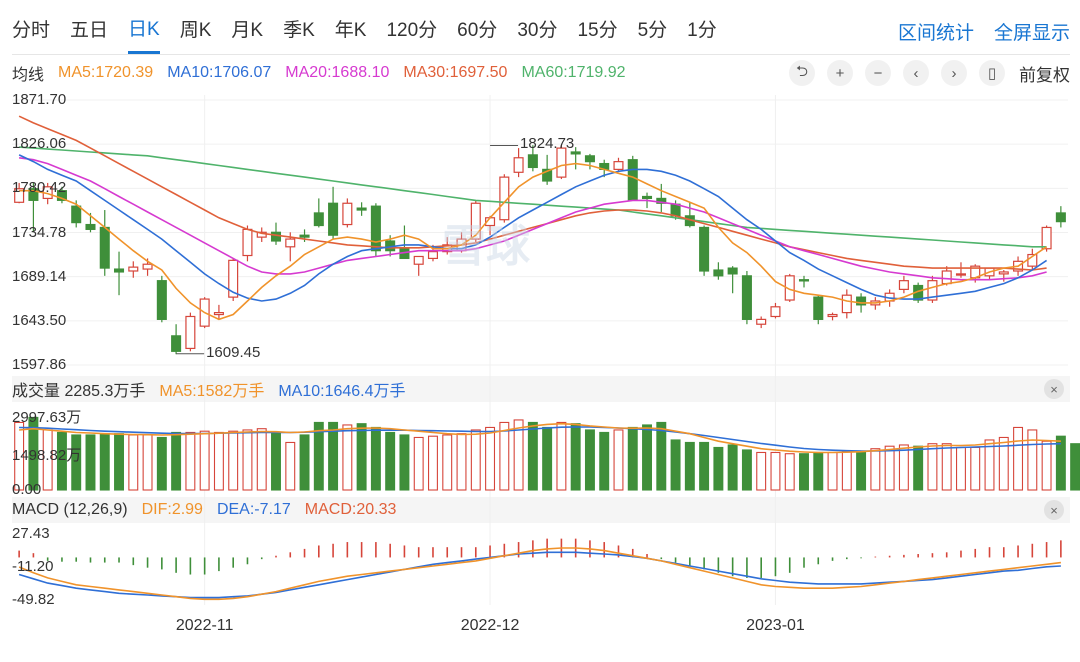 The image size is (1080, 662). I want to click on ma-legend-title: 均线, so click(28, 75).